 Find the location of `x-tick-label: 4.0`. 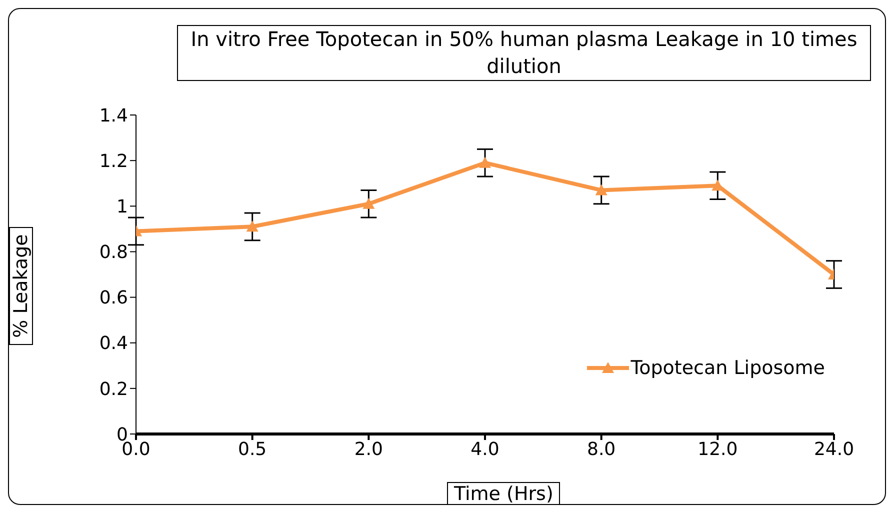

x-tick-label: 4.0 is located at coordinates (485, 449).